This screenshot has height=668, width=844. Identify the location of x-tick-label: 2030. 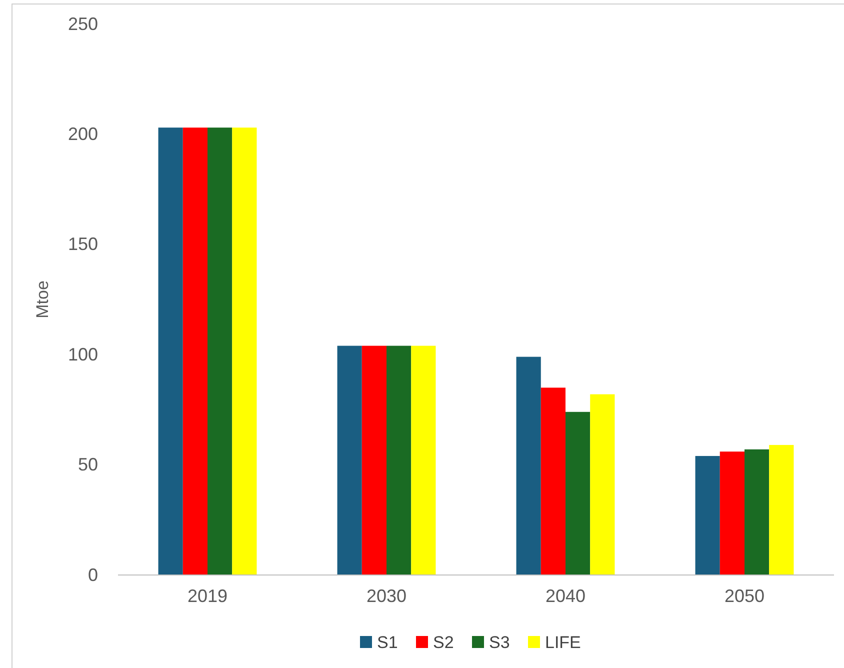
(386, 596).